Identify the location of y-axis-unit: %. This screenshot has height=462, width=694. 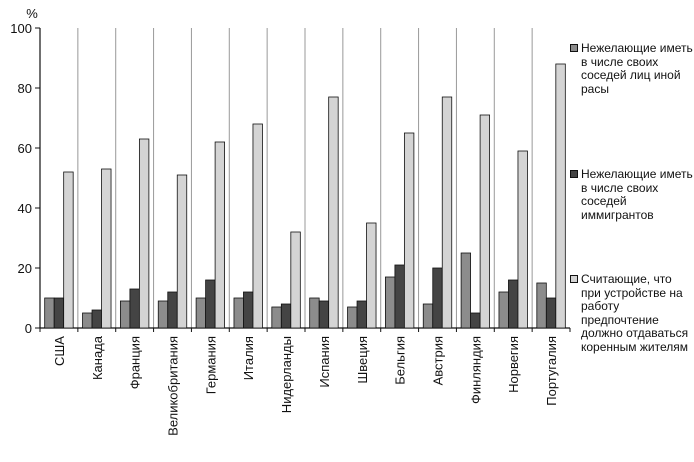
(32, 13).